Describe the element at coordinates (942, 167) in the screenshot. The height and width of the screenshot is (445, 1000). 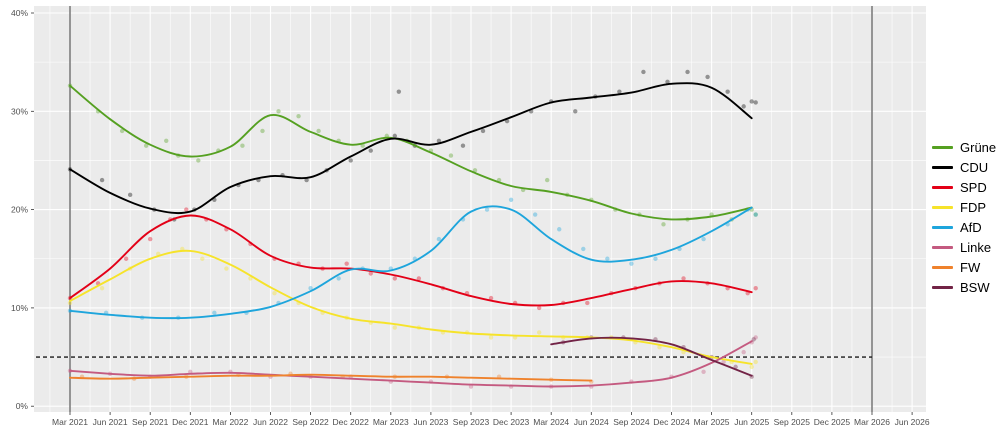
I see `legend-swatch-cdu` at that location.